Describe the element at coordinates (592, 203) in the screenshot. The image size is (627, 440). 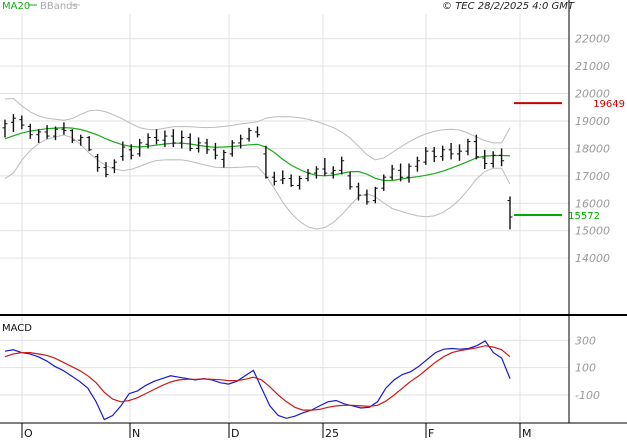
I see `price-tick-label: 16000` at that location.